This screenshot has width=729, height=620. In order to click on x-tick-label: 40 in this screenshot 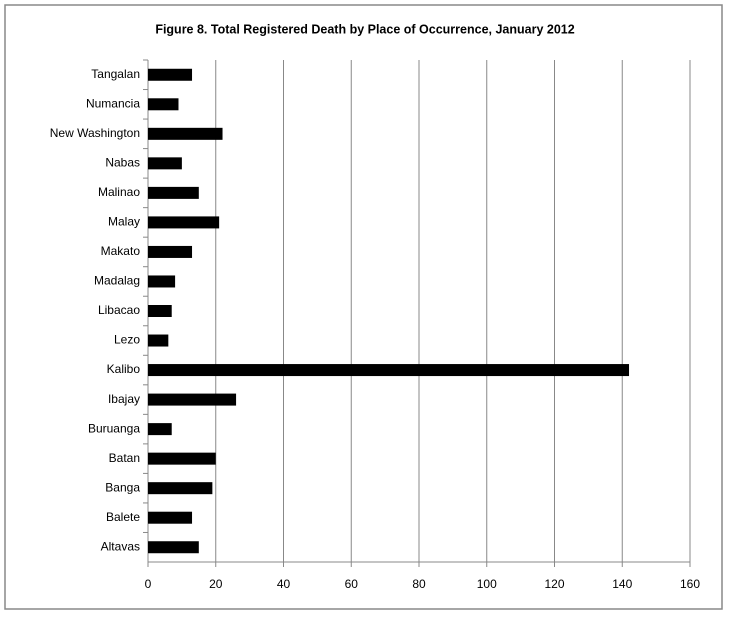, I will do `click(284, 584)`.